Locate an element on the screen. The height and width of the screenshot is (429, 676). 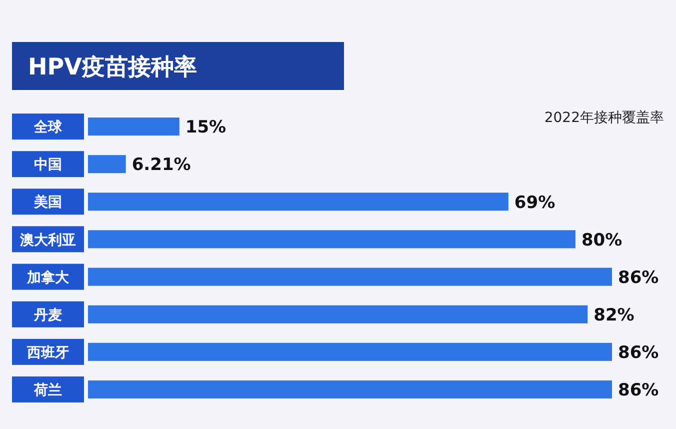
data-label: 69% is located at coordinates (535, 202).